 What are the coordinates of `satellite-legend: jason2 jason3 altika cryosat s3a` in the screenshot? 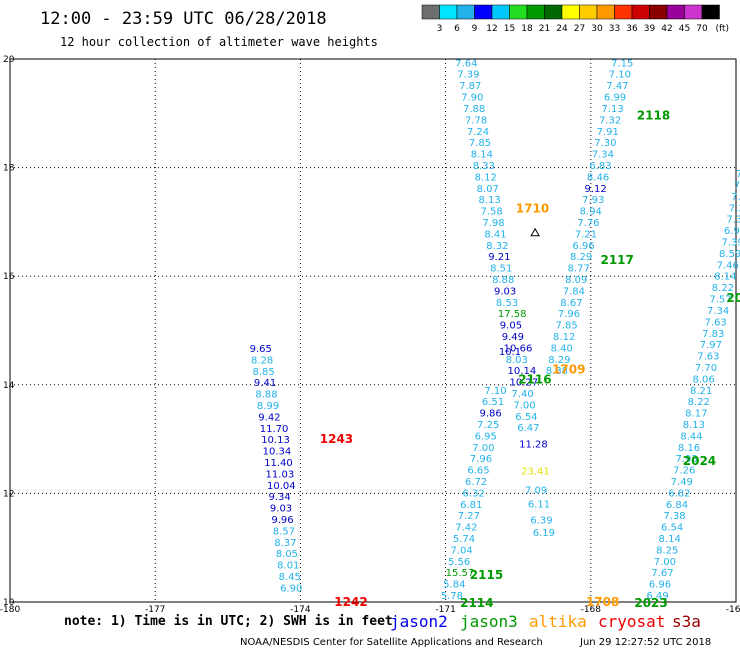 It's located at (545, 621).